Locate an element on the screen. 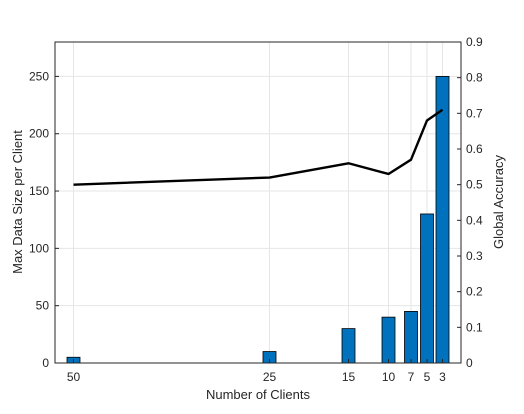 The height and width of the screenshot is (414, 524). x-tick-label: 7 is located at coordinates (411, 377).